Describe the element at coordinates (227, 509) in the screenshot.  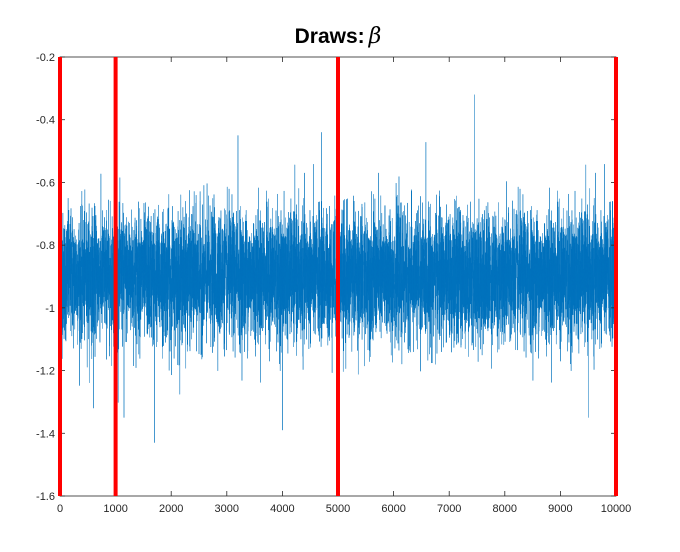
I see `x-tick-label: 3000` at that location.